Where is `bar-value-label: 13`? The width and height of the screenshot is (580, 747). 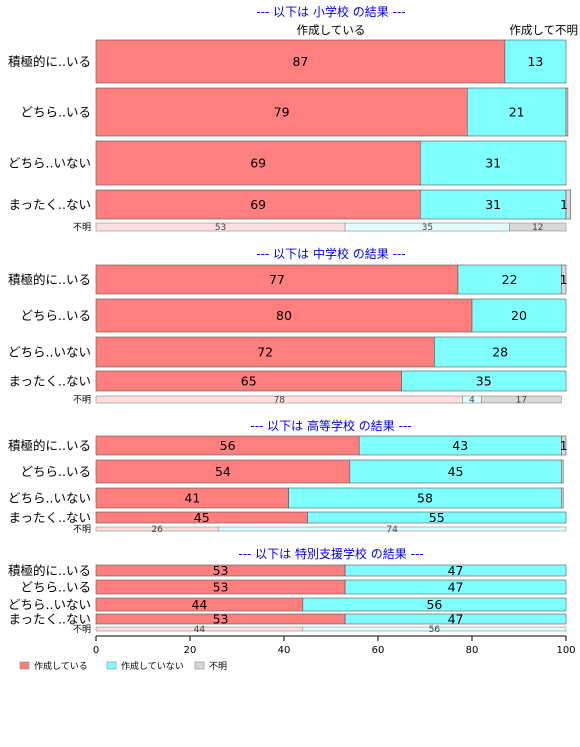
bar-value-label: 13 is located at coordinates (535, 61).